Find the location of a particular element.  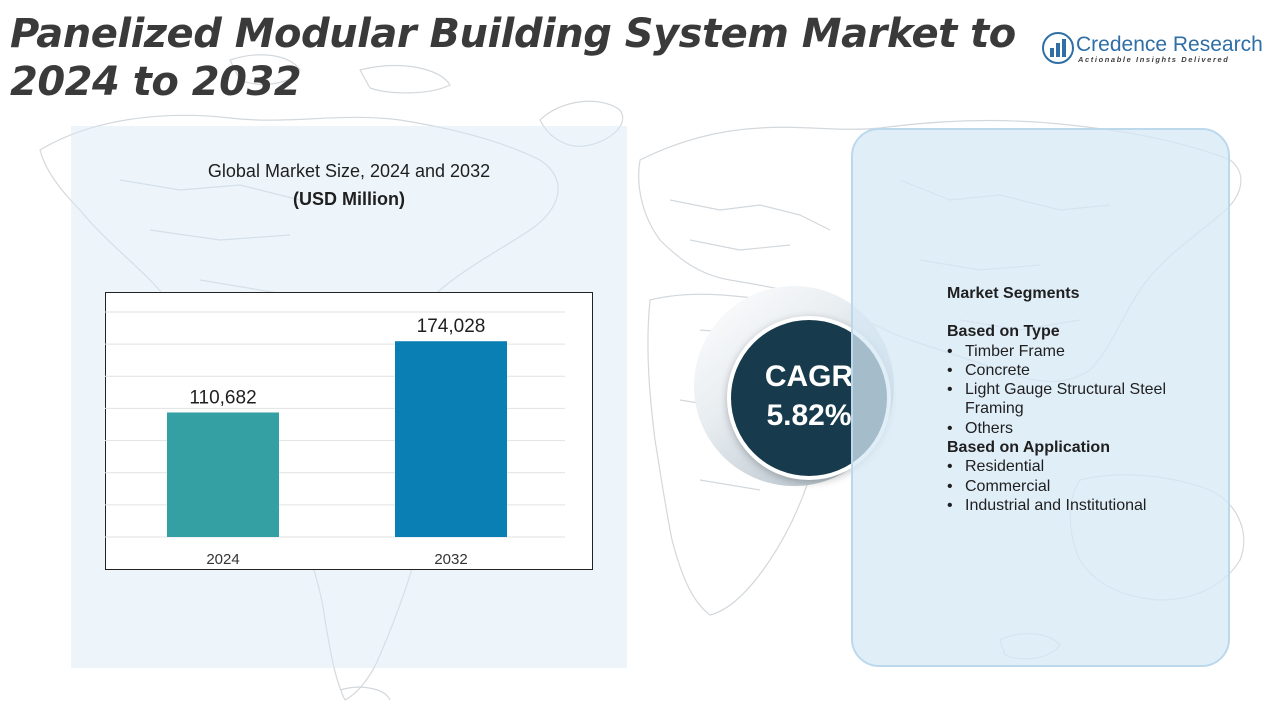

list-item: Light Gauge Structural Steel Framing is located at coordinates (1087, 399).